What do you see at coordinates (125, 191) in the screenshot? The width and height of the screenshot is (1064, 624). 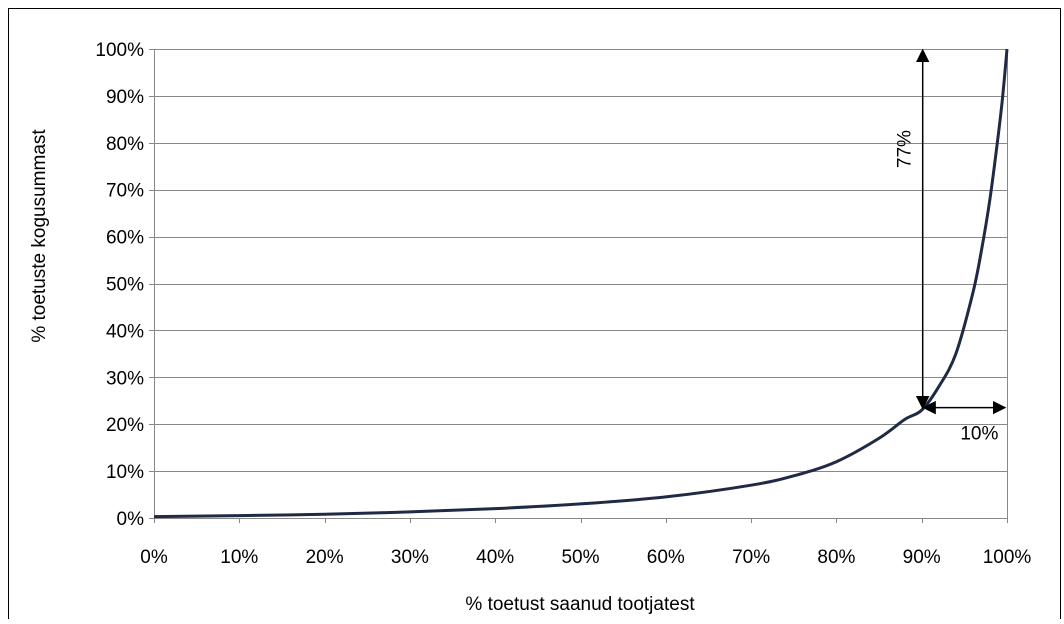 I see `y-tick-label: 70%` at bounding box center [125, 191].